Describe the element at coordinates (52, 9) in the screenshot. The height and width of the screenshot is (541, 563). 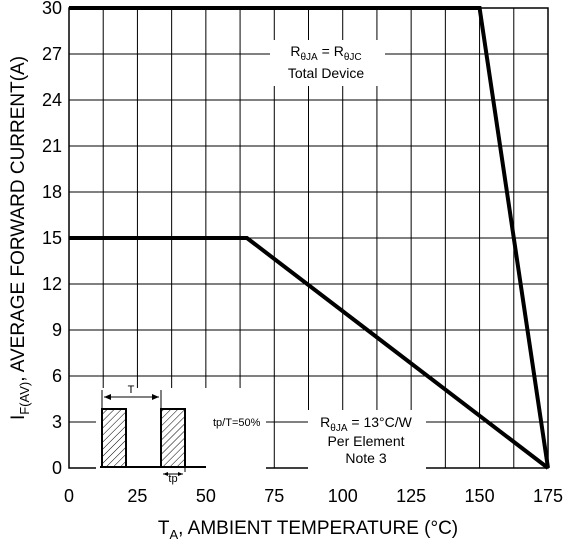
I see `y-tick-label: 30` at that location.